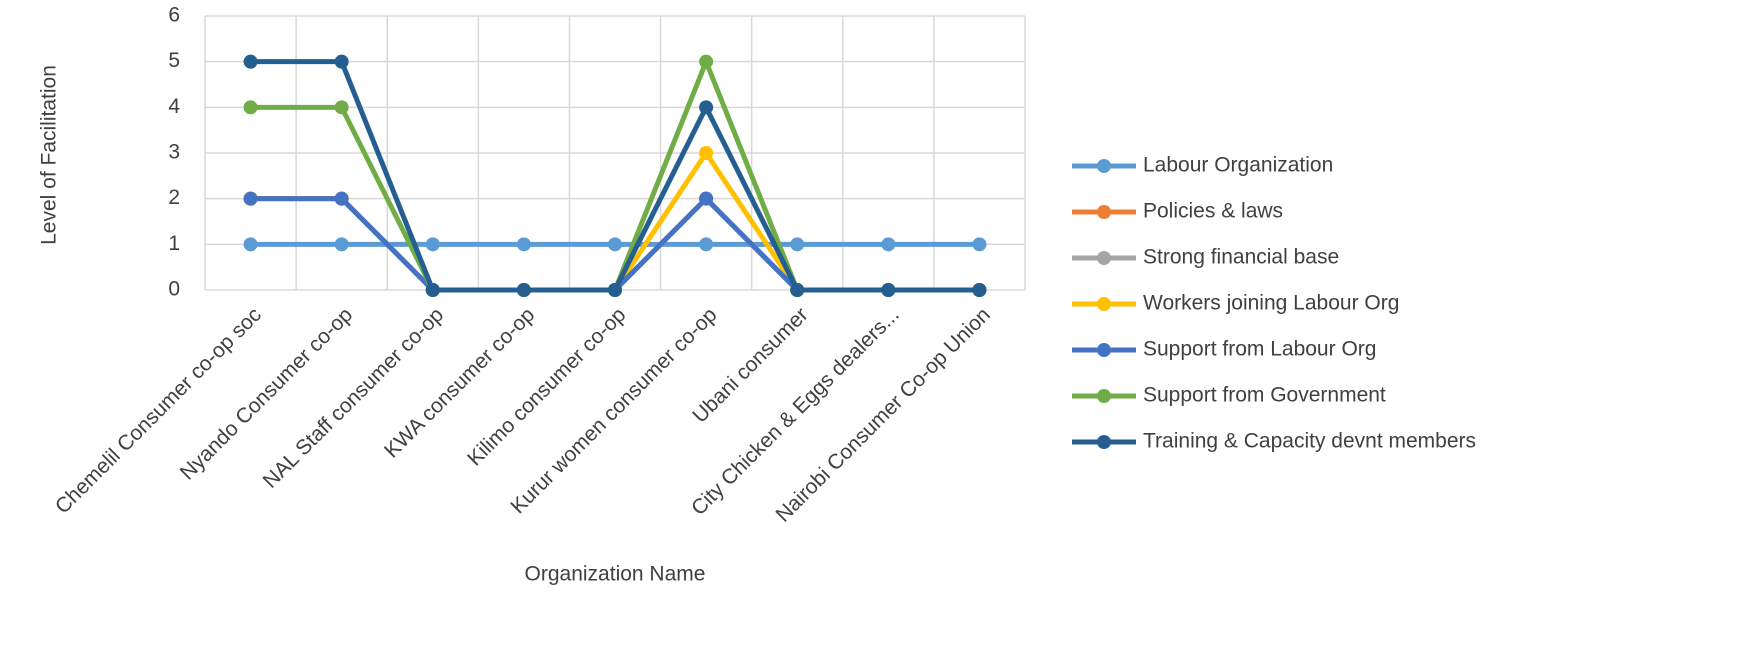 The image size is (1758, 660). I want to click on legend-label: Policies & laws, so click(1213, 211).